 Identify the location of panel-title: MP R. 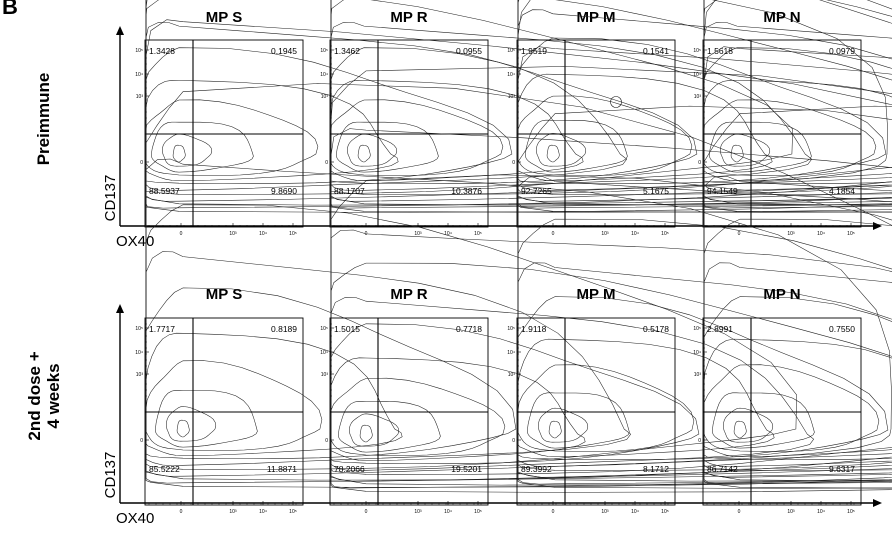
(408, 17).